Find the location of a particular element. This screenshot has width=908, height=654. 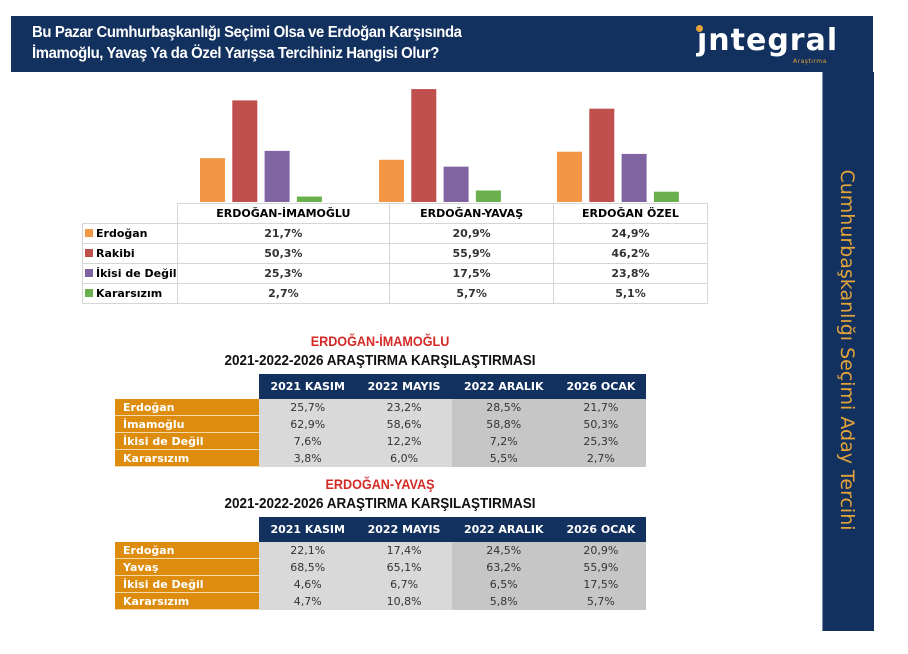

comparison-row-label: Yavaş is located at coordinates (187, 567).